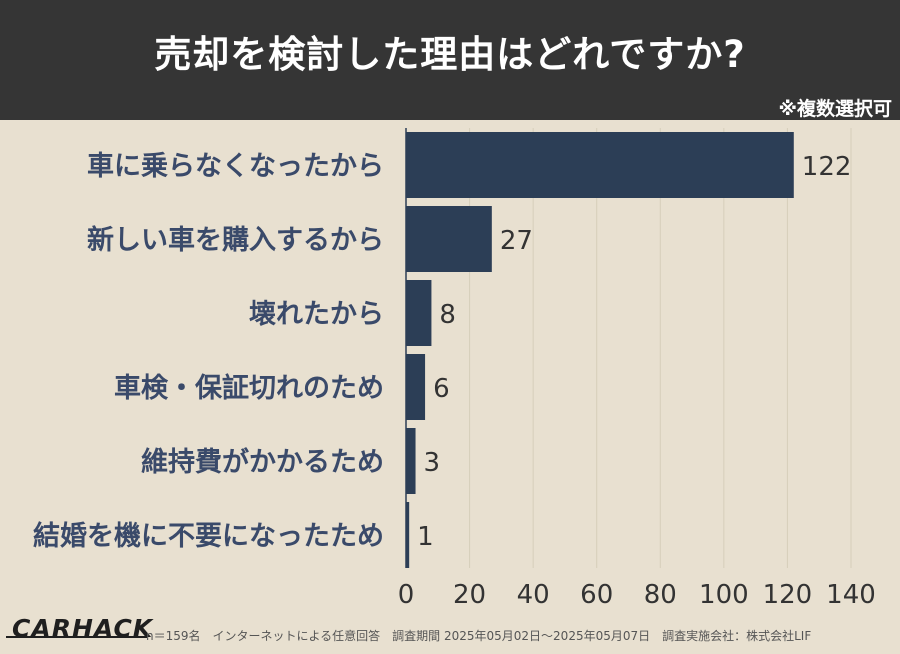  Describe the element at coordinates (447, 315) in the screenshot. I see `value-label: 8` at that location.